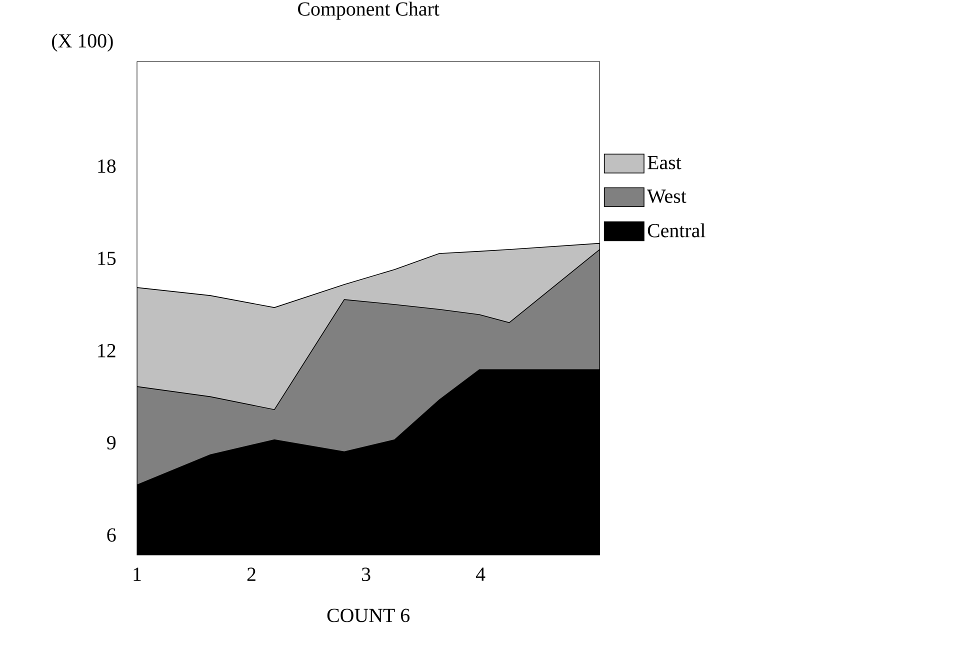 The width and height of the screenshot is (966, 646). What do you see at coordinates (481, 574) in the screenshot?
I see `x-tick-label: 4` at bounding box center [481, 574].